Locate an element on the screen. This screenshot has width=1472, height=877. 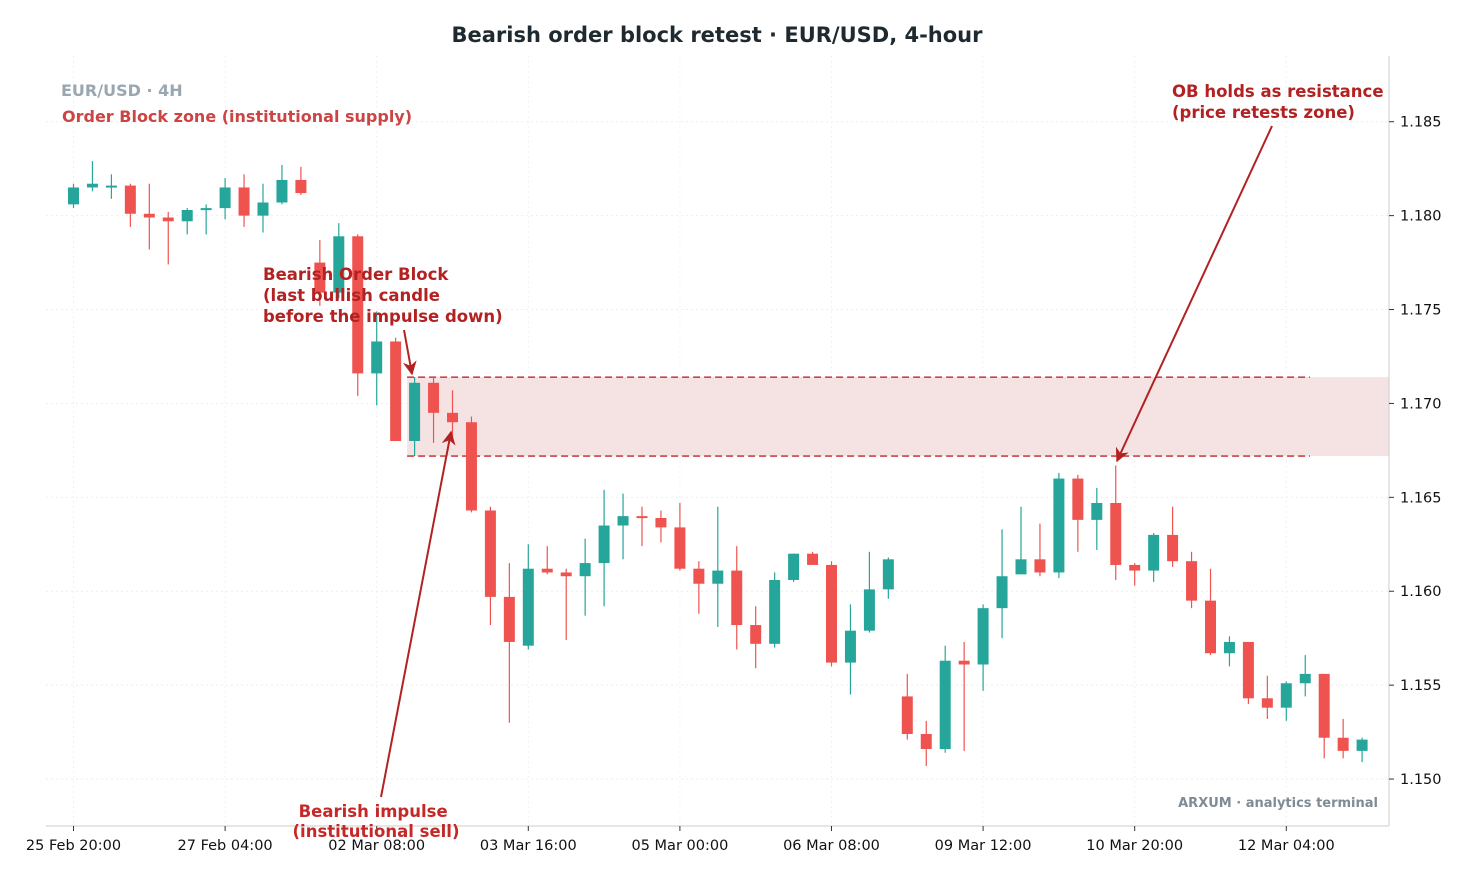
annotation-impulse-line-2: (institutional sell) is located at coordinates (376, 831).